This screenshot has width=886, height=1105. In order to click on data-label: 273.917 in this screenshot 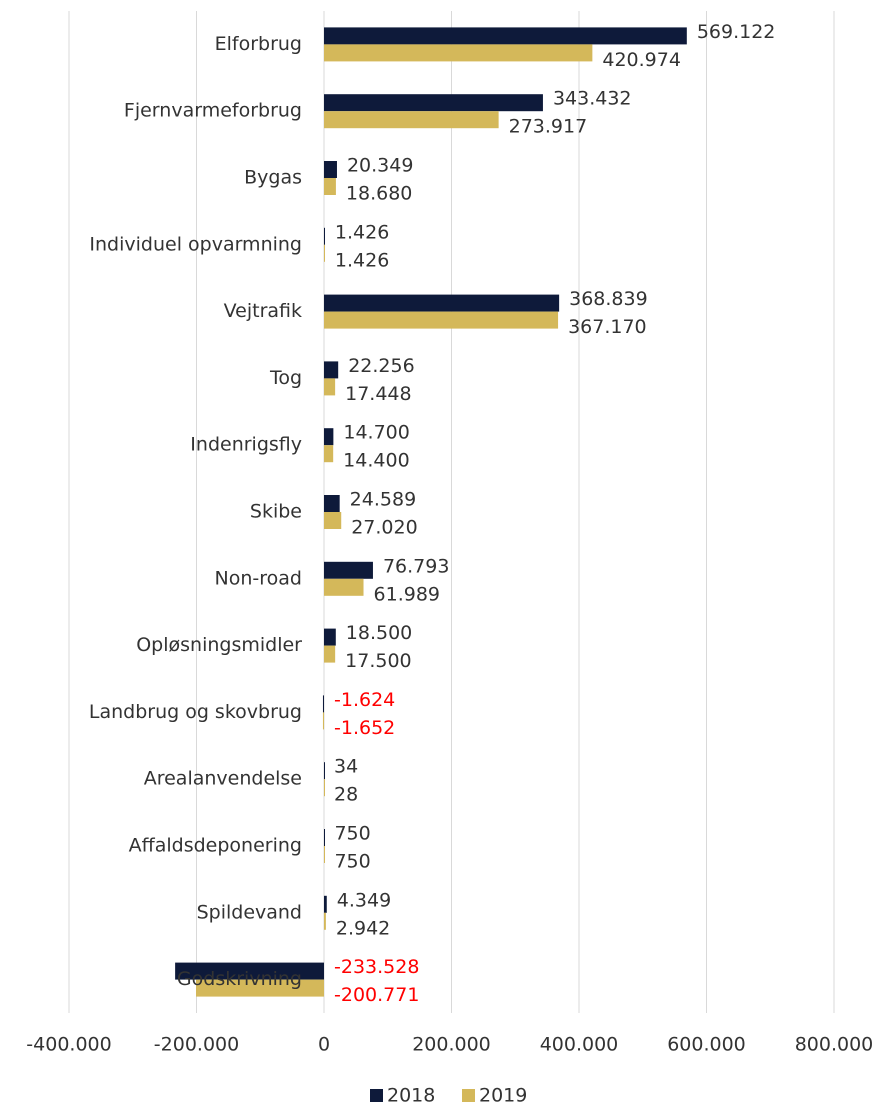, I will do `click(548, 127)`.